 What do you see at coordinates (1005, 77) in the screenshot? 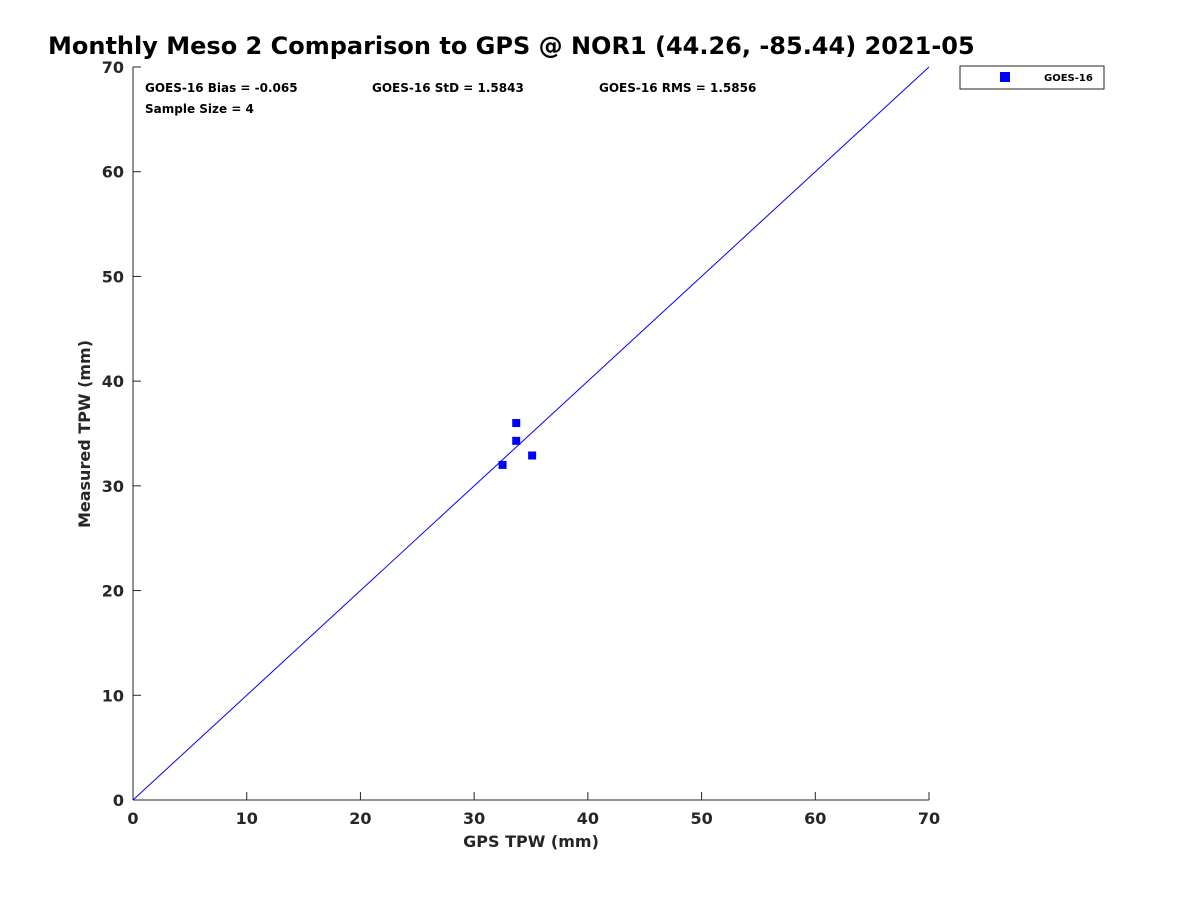
I see `legend-marker-square` at bounding box center [1005, 77].